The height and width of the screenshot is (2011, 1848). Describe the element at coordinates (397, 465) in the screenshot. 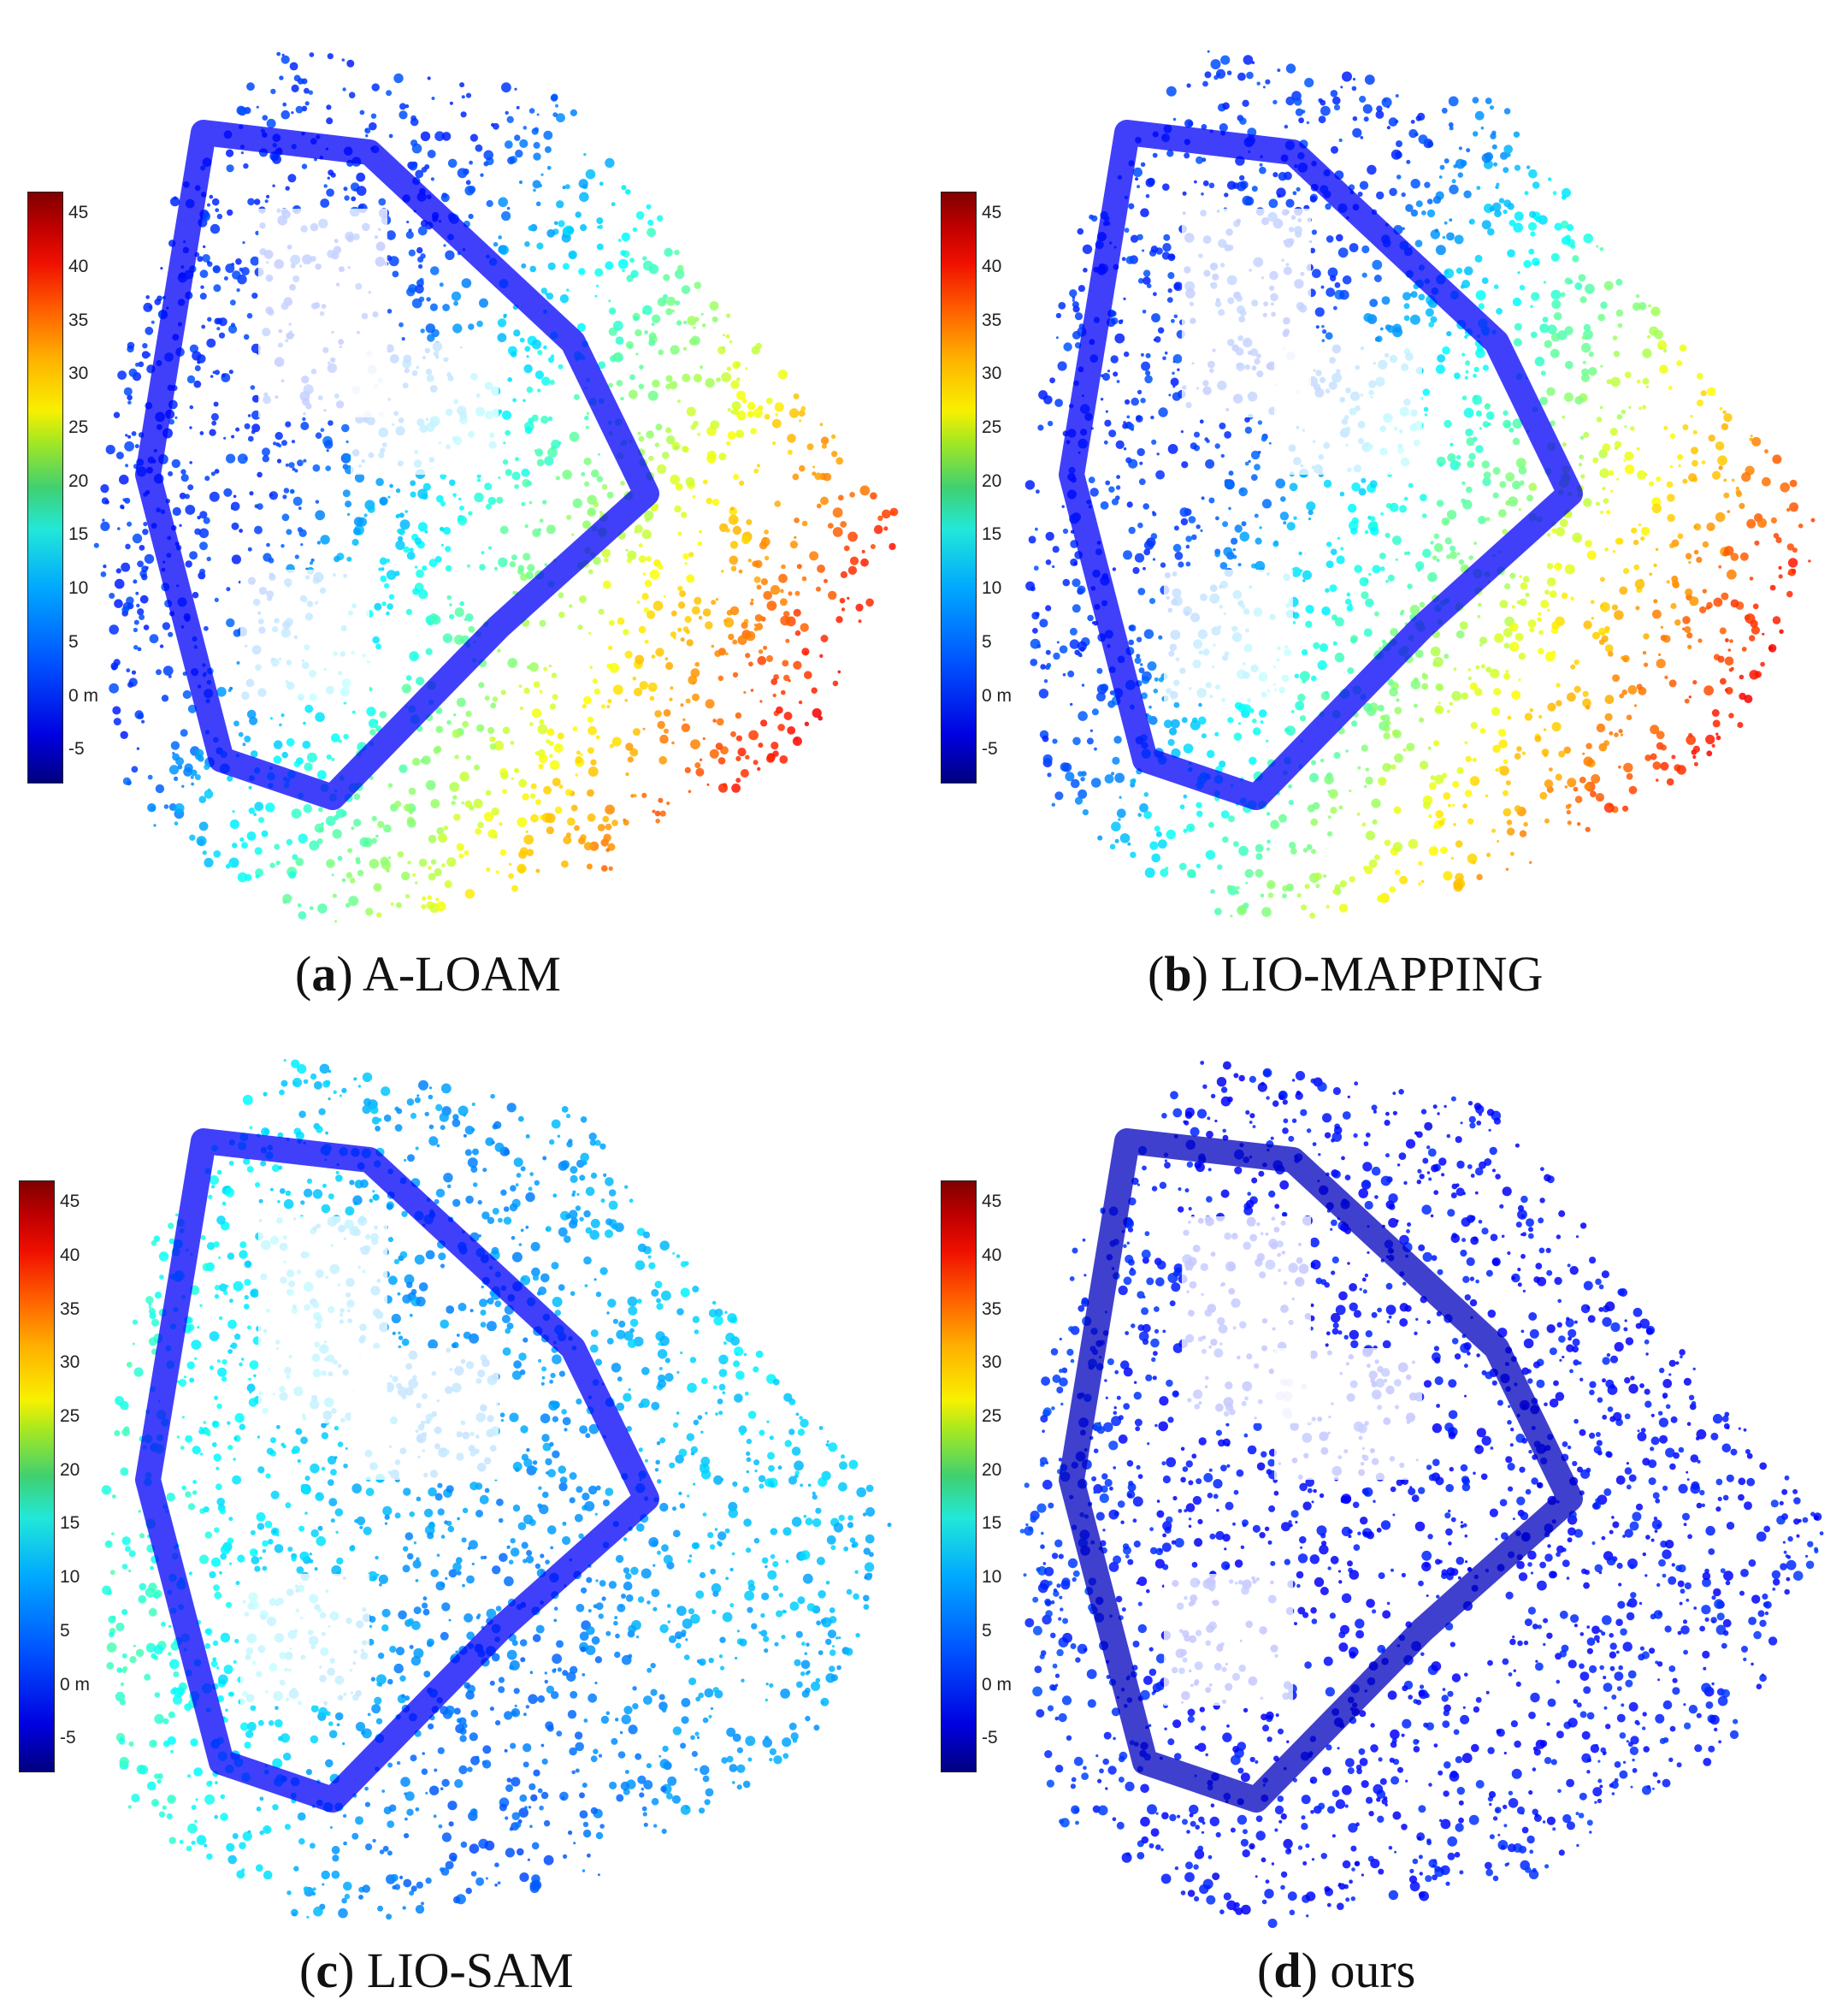

I see `road-loop` at that location.